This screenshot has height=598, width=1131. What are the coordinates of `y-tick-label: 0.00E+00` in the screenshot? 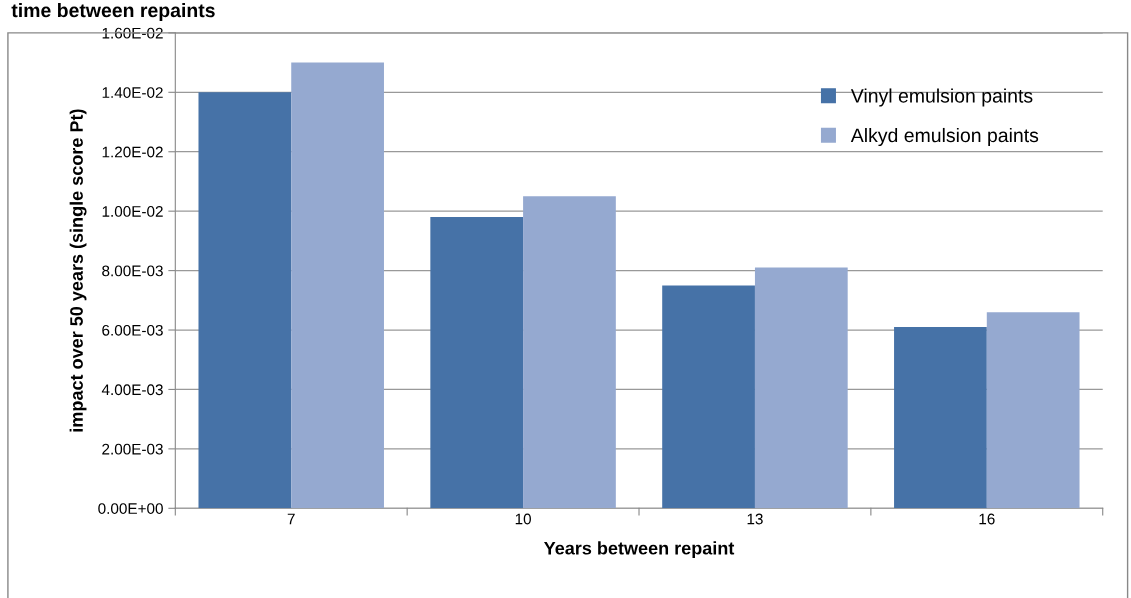 It's located at (130, 508).